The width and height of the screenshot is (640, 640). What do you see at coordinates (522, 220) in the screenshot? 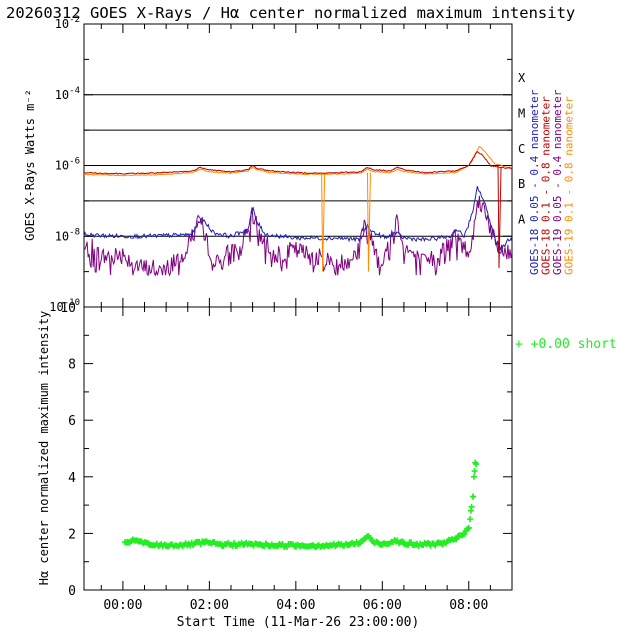
I see `flare-class-label: A` at bounding box center [522, 220].